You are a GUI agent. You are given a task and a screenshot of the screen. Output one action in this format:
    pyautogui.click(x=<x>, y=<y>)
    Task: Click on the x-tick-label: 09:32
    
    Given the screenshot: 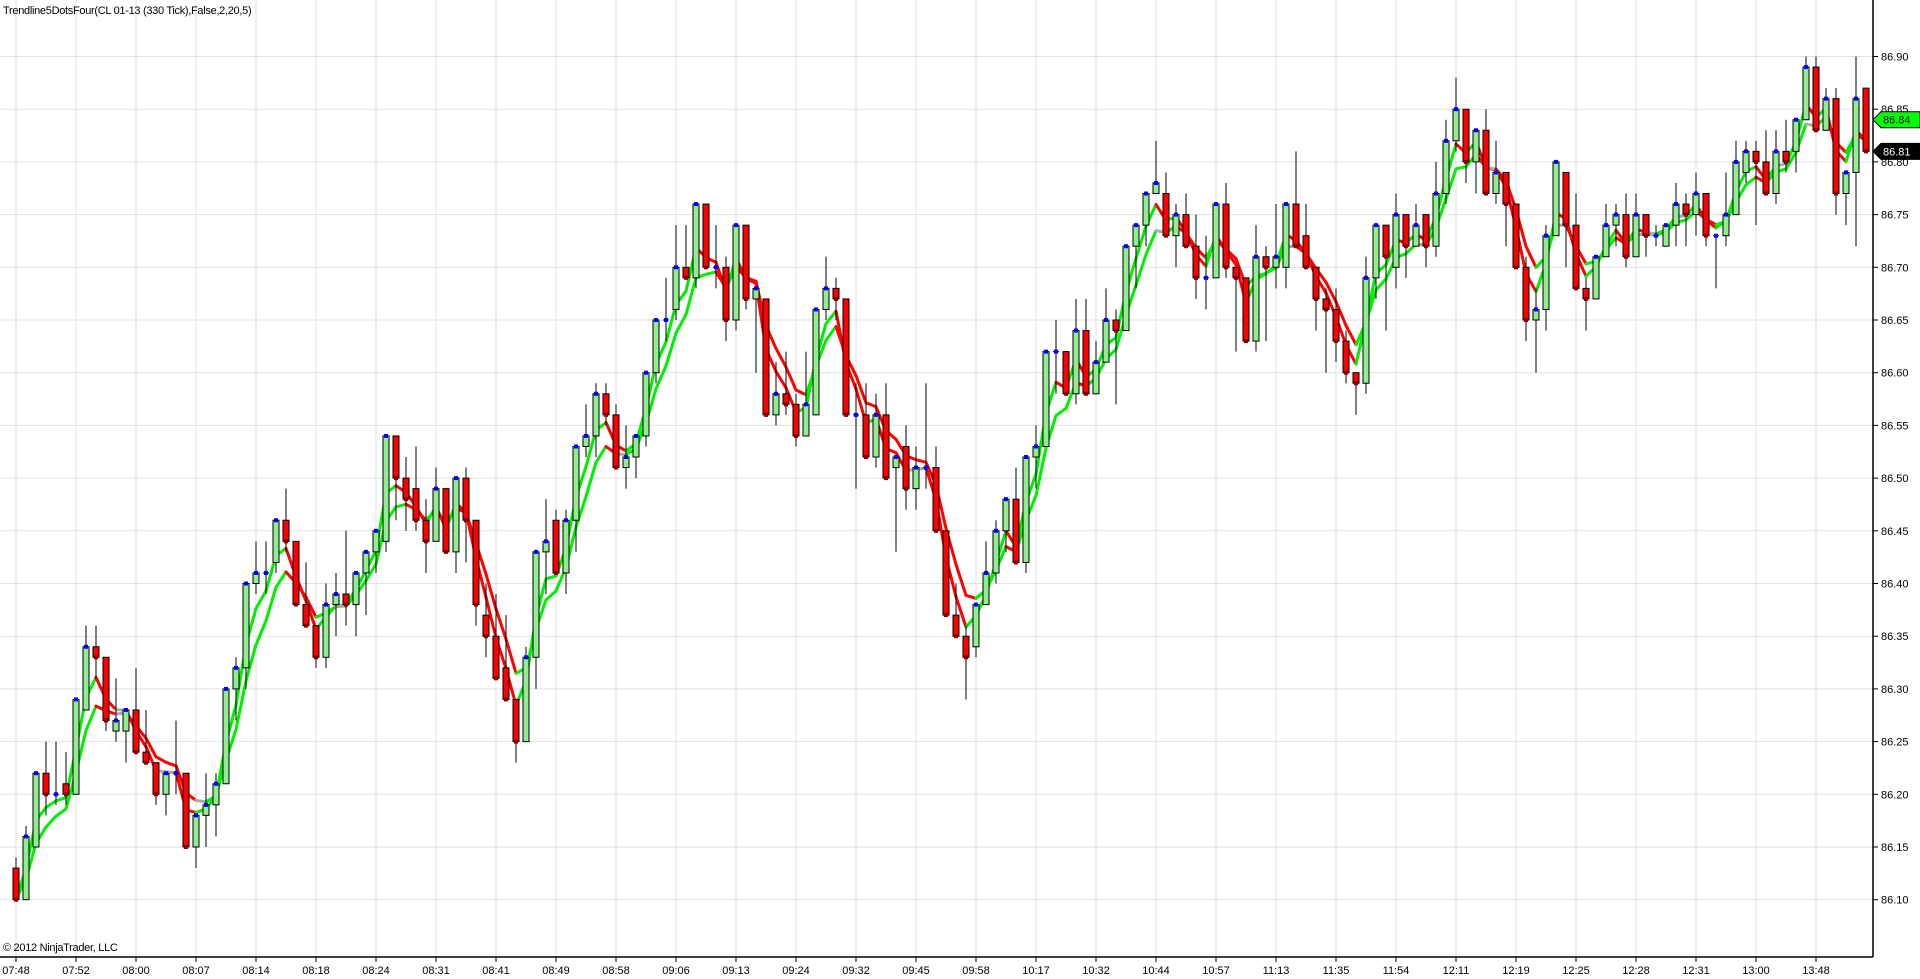 What is the action you would take?
    pyautogui.click(x=856, y=971)
    